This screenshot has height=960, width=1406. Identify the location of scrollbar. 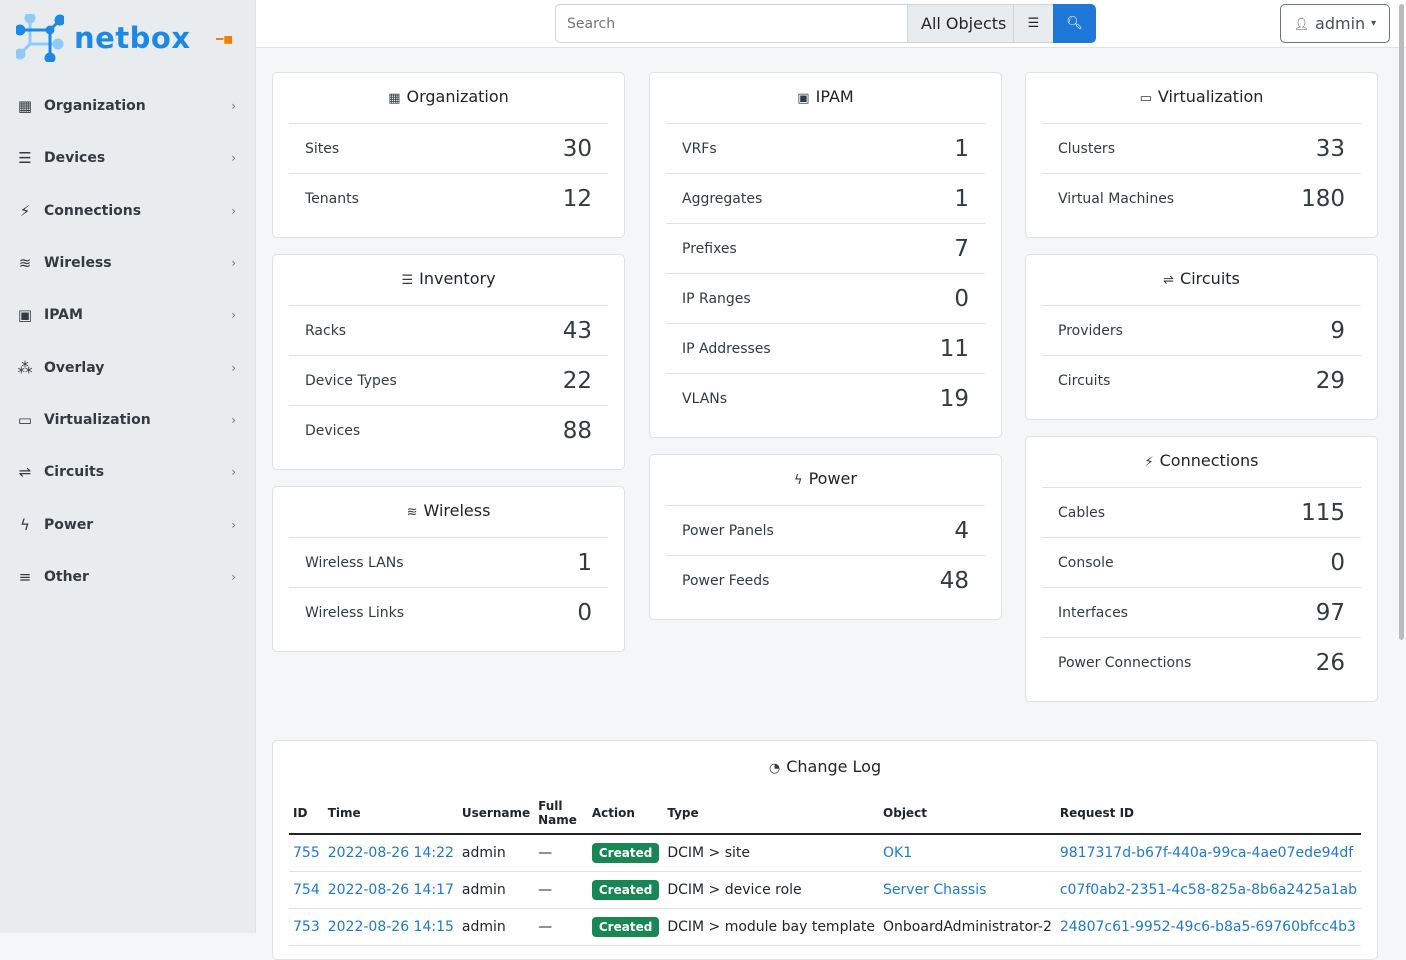
(1401, 322).